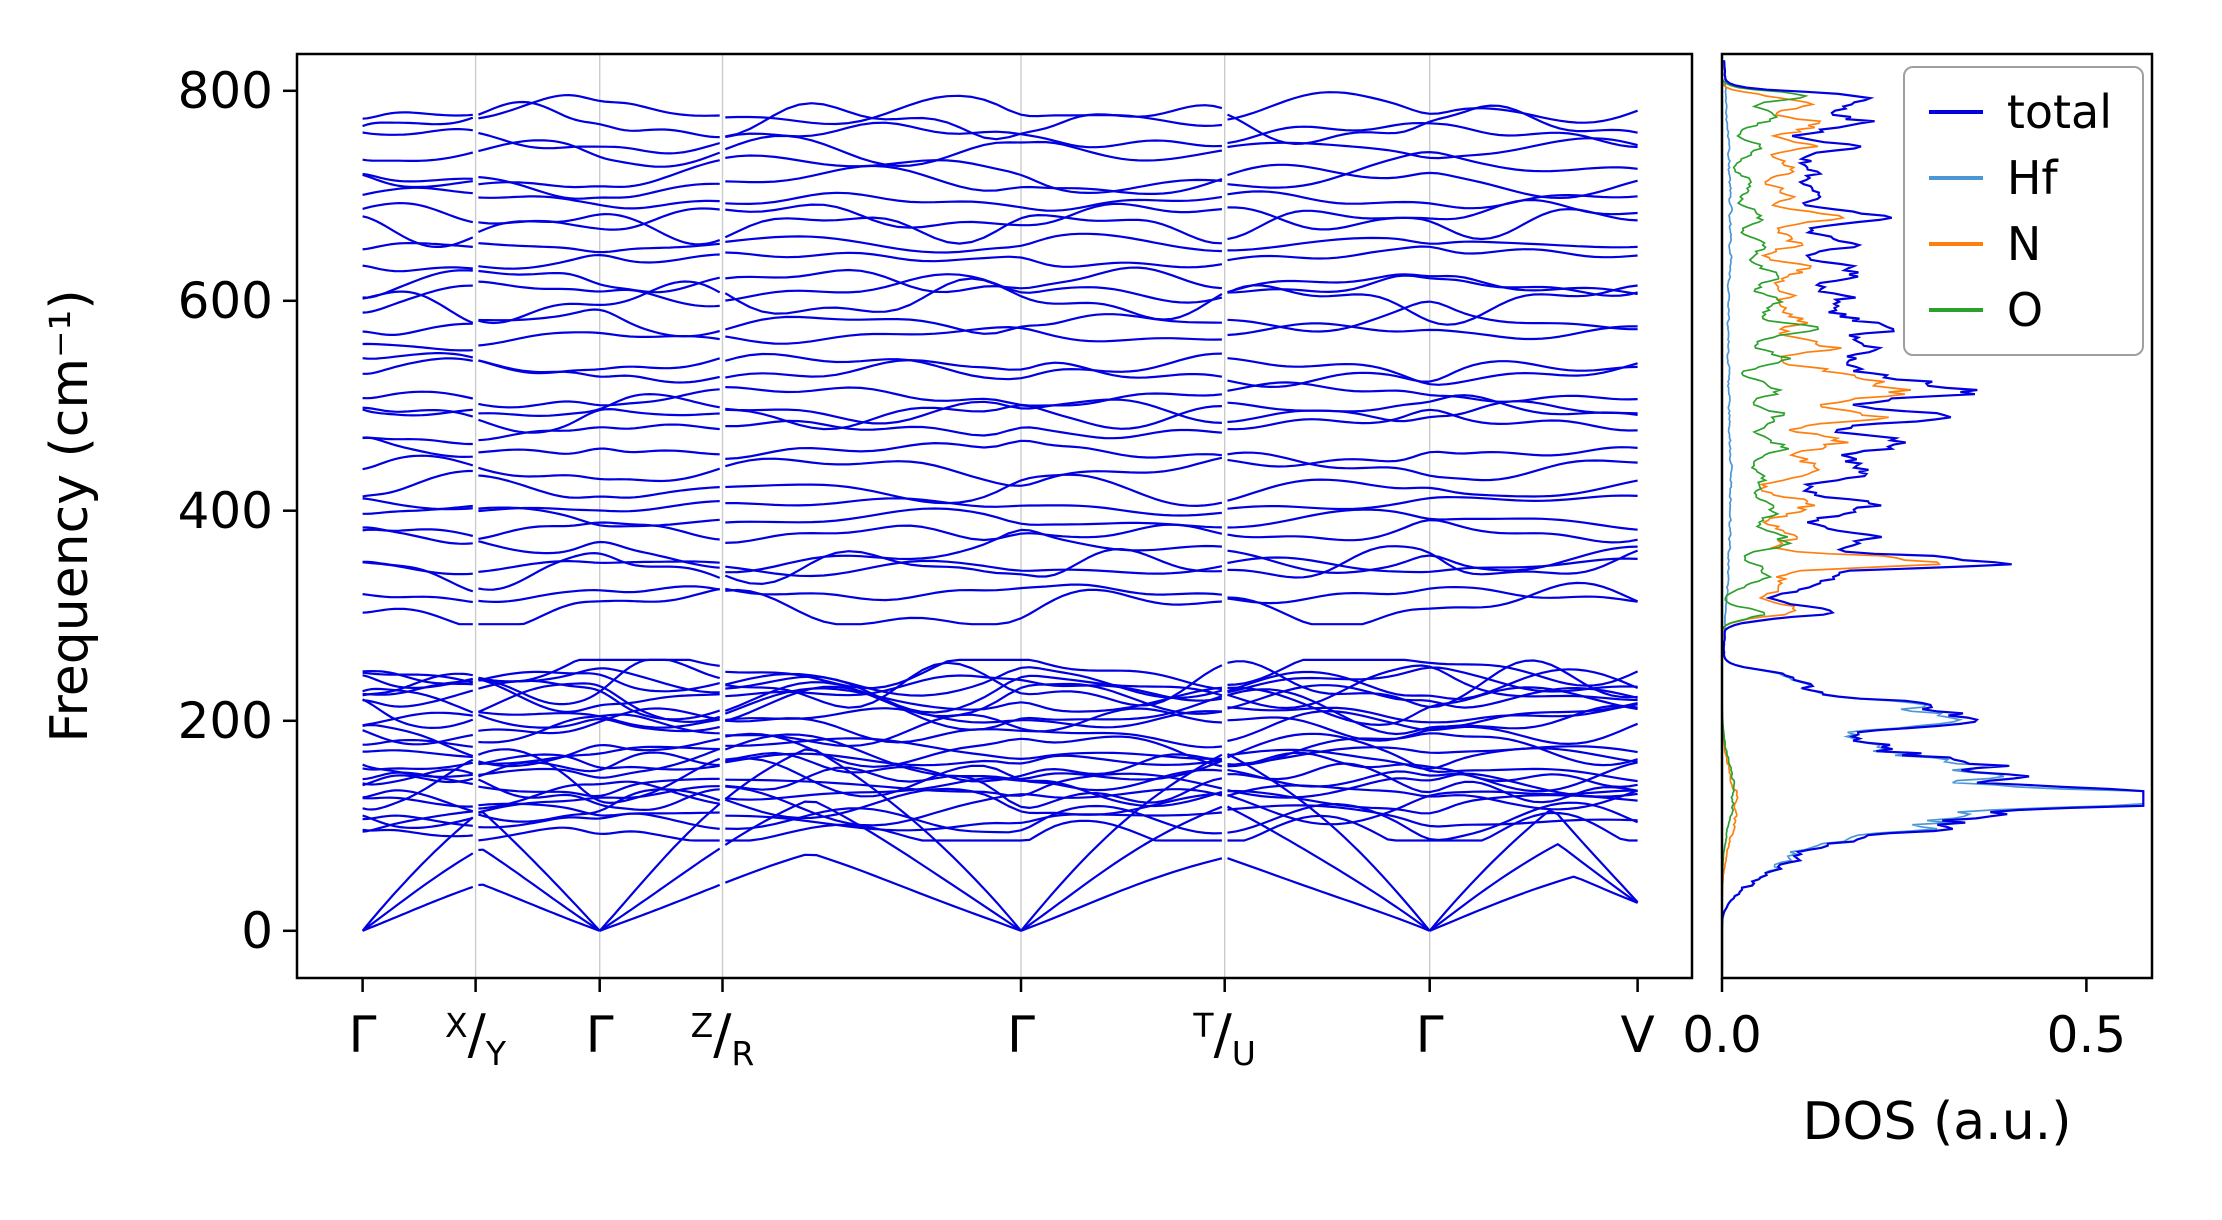  I want to click on legend-item-total: total, so click(2020, 112).